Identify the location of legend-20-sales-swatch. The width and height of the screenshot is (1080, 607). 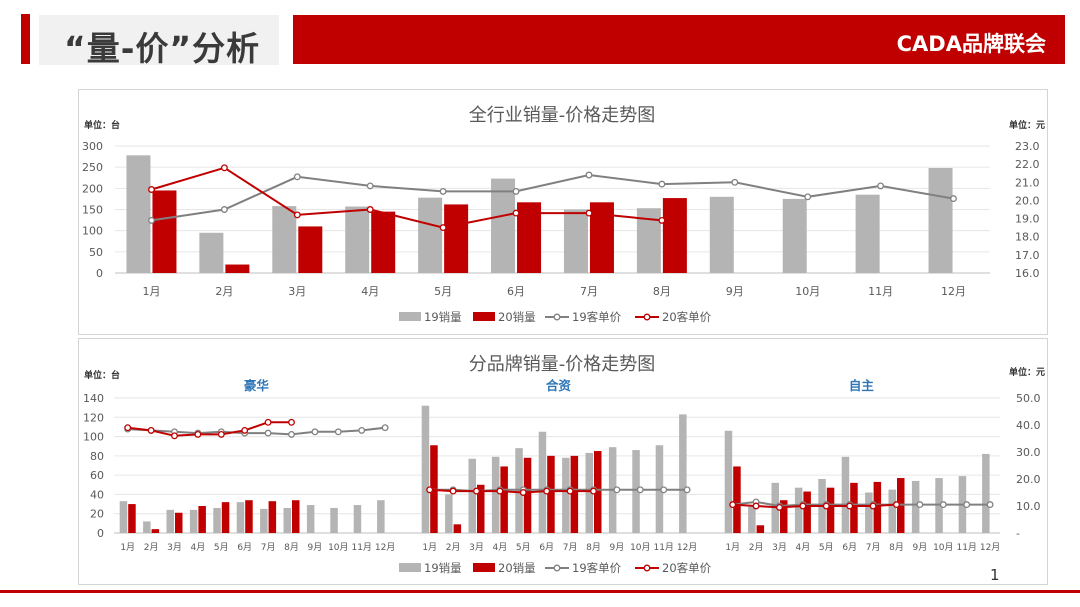
(484, 567).